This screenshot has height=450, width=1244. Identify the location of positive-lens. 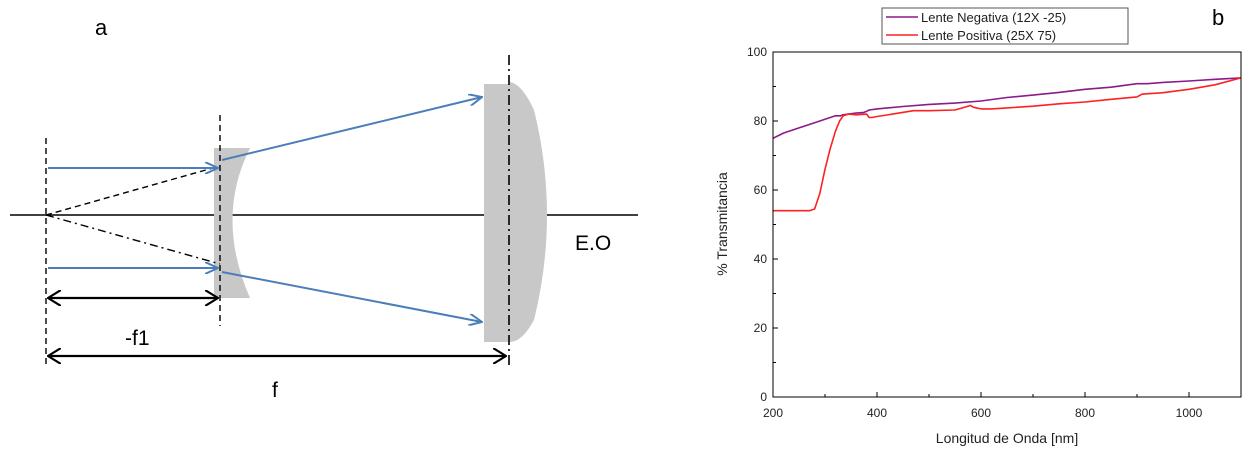
(515, 212).